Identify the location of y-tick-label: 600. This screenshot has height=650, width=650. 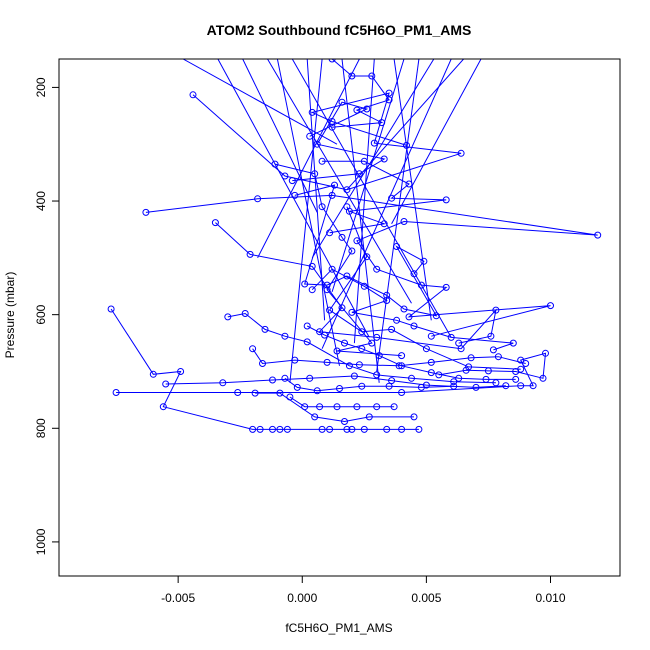
(41, 314).